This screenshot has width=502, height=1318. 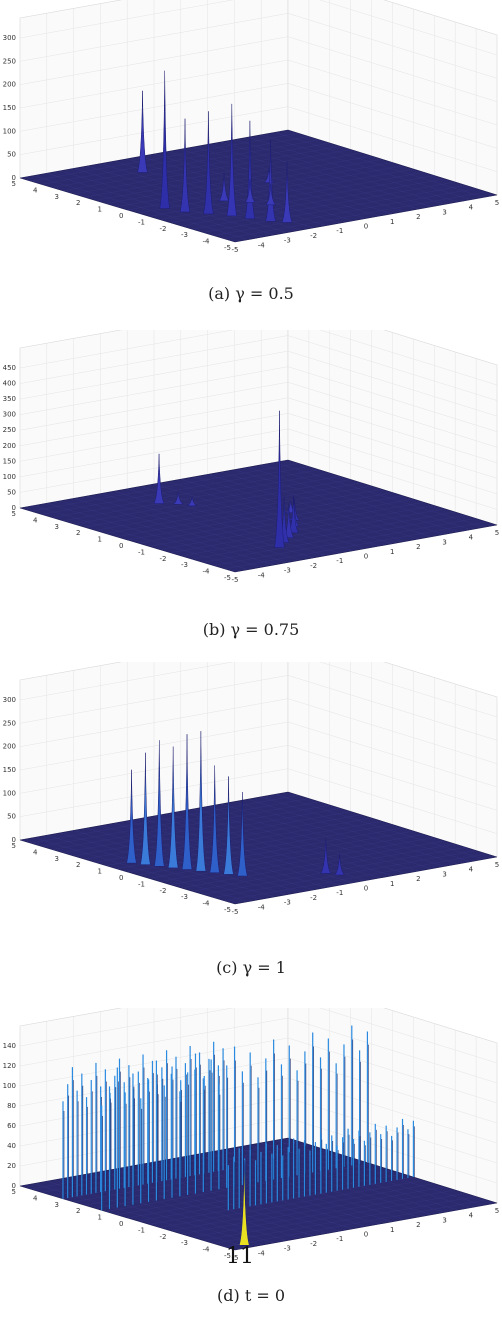 What do you see at coordinates (14, 1192) in the screenshot?
I see `y-tick-label: 5` at bounding box center [14, 1192].